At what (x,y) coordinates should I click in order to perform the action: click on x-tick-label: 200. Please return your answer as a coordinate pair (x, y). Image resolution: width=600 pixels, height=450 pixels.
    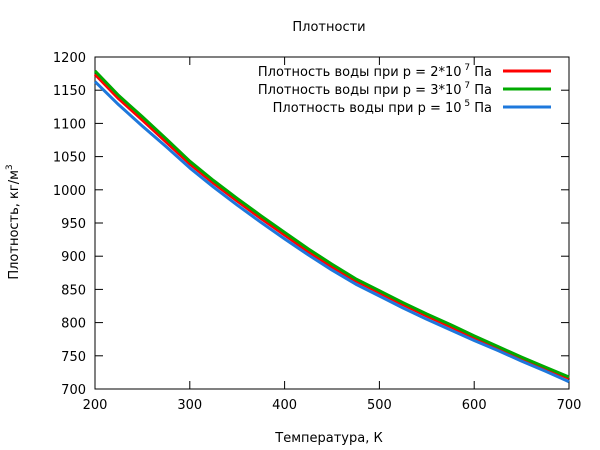
    Looking at the image, I should click on (95, 405).